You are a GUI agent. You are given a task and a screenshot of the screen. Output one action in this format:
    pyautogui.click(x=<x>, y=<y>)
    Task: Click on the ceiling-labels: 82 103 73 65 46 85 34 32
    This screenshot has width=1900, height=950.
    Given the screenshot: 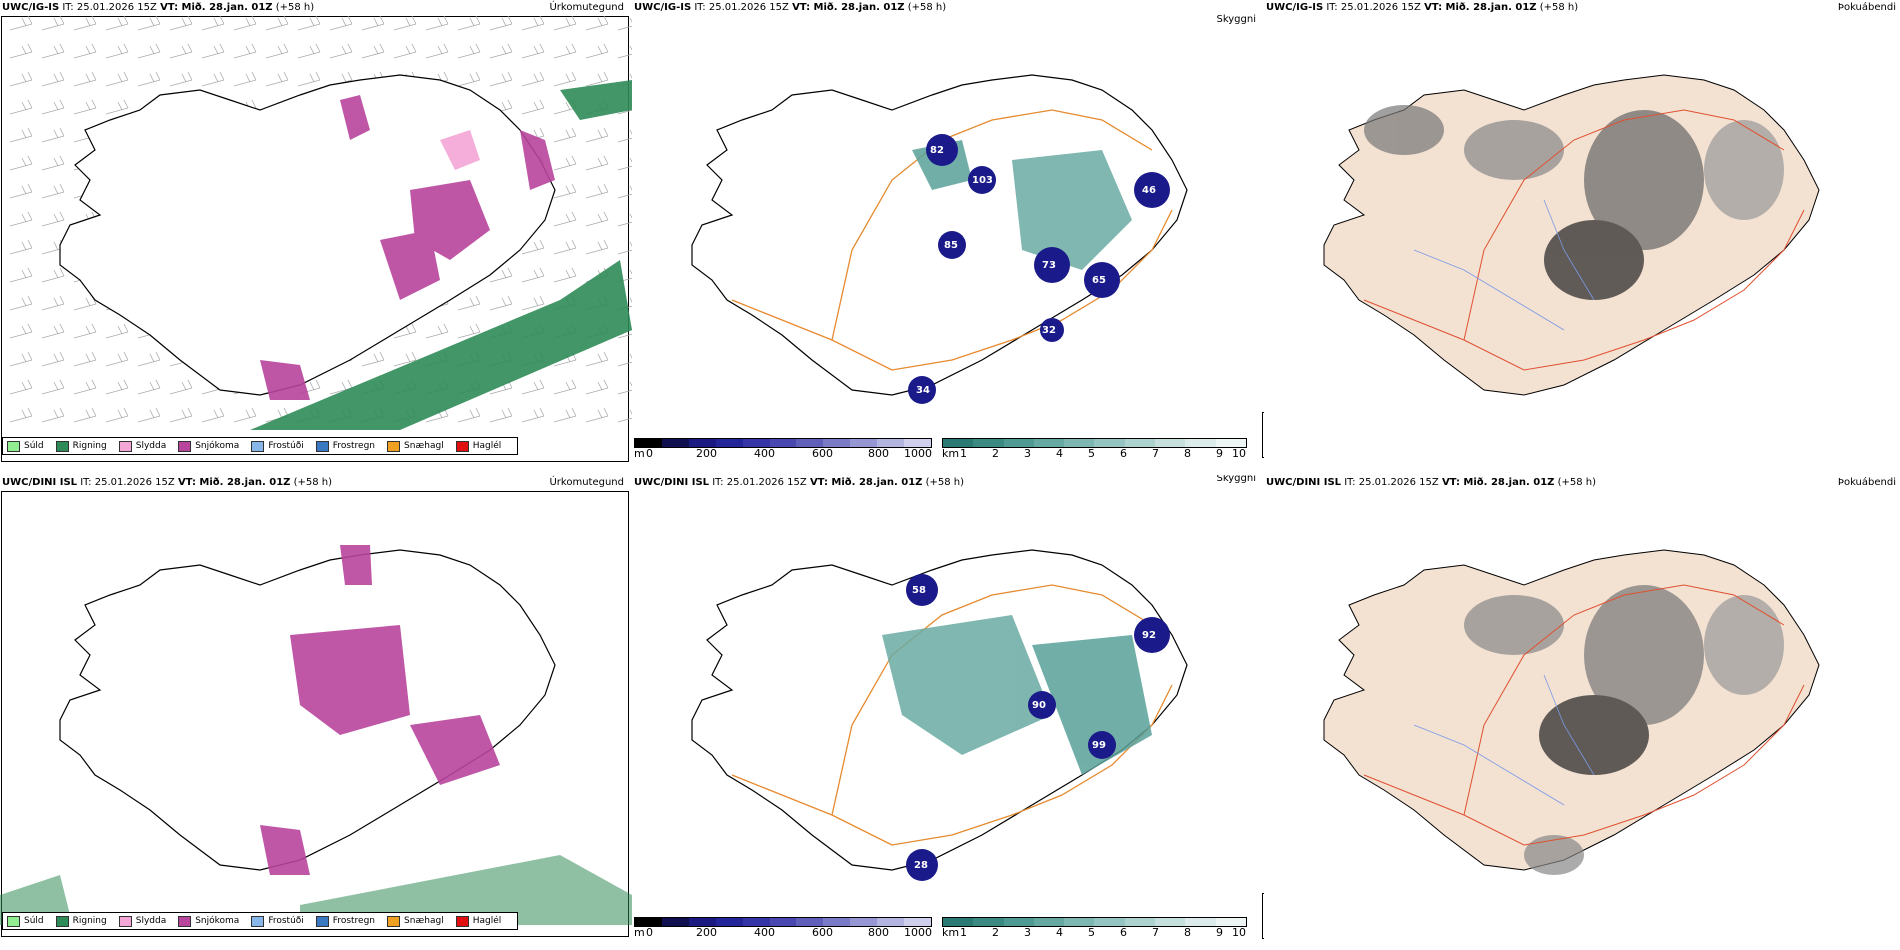 What is the action you would take?
    pyautogui.click(x=1036, y=270)
    